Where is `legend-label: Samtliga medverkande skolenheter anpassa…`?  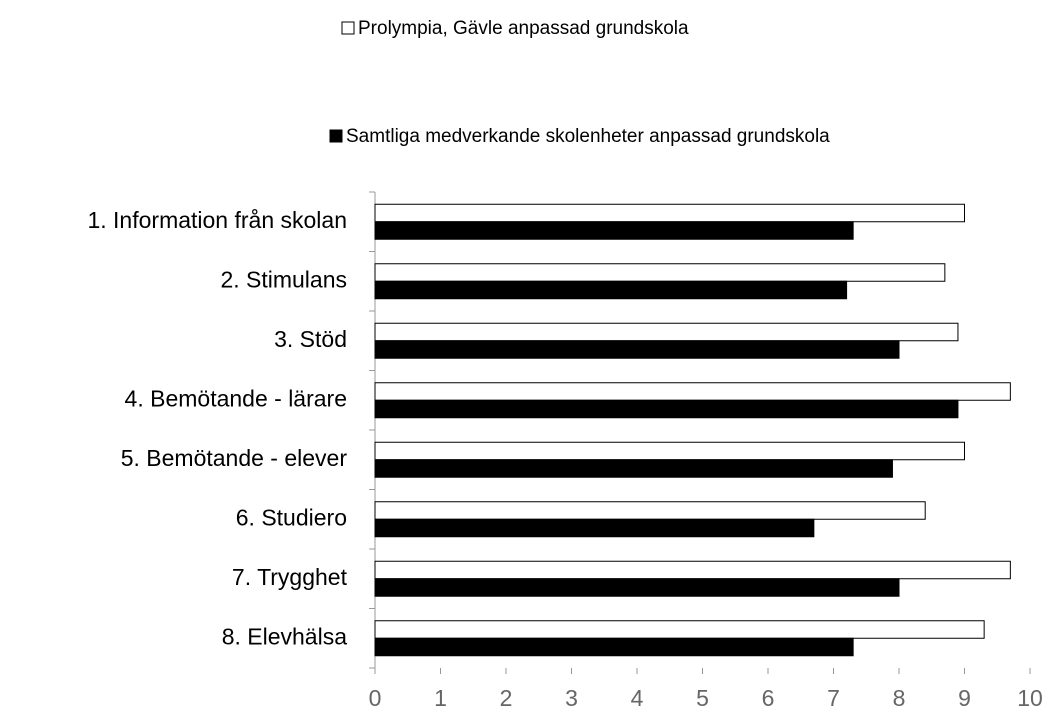 legend-label: Samtliga medverkande skolenheter anpassa… is located at coordinates (588, 136).